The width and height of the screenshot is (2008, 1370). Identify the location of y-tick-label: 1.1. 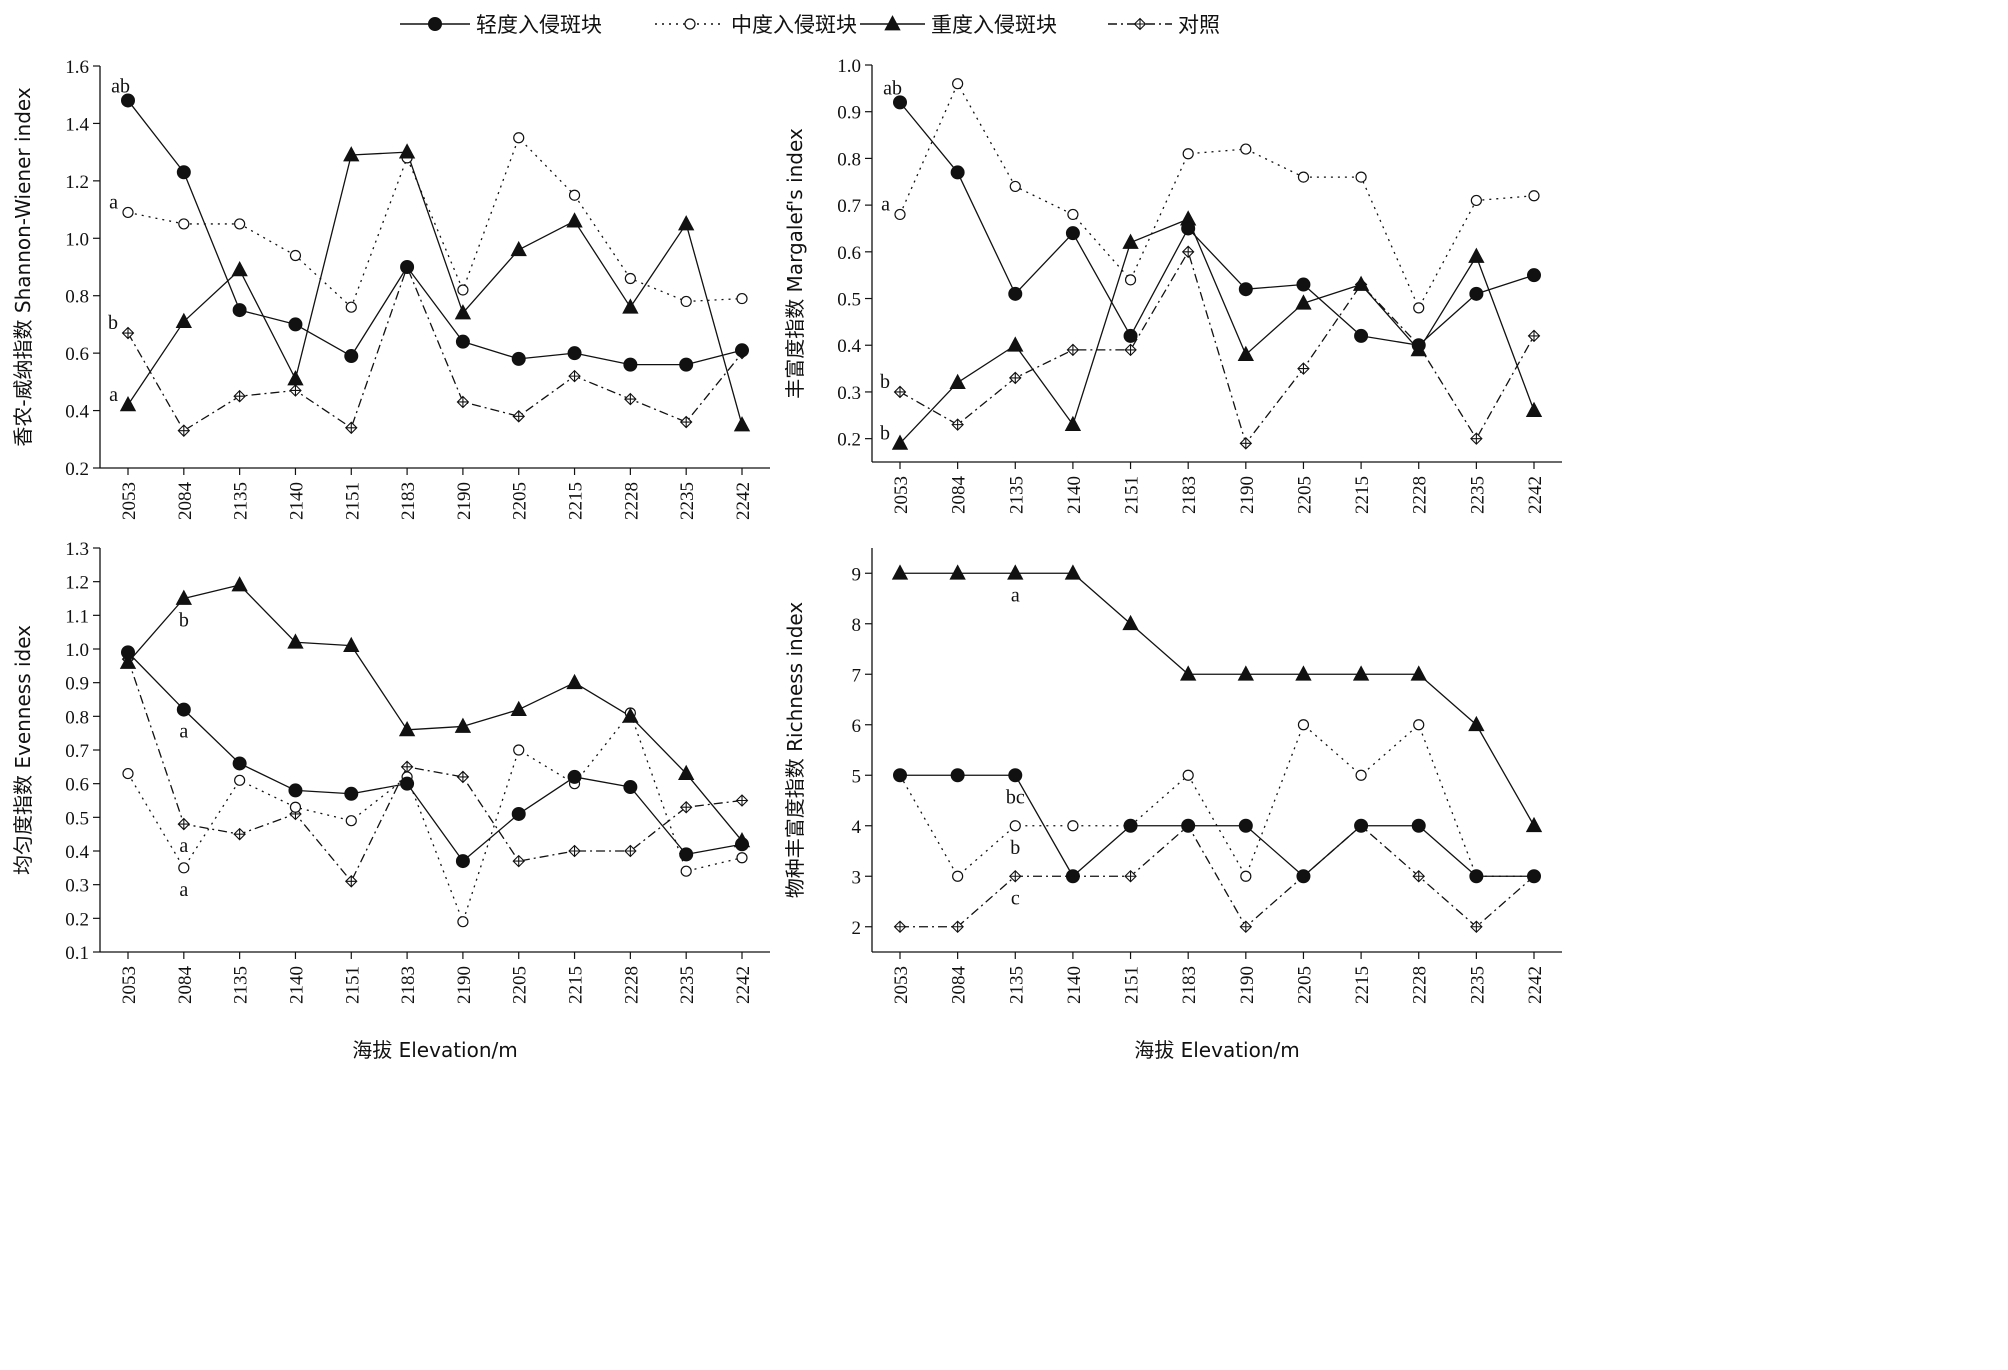
(77, 616).